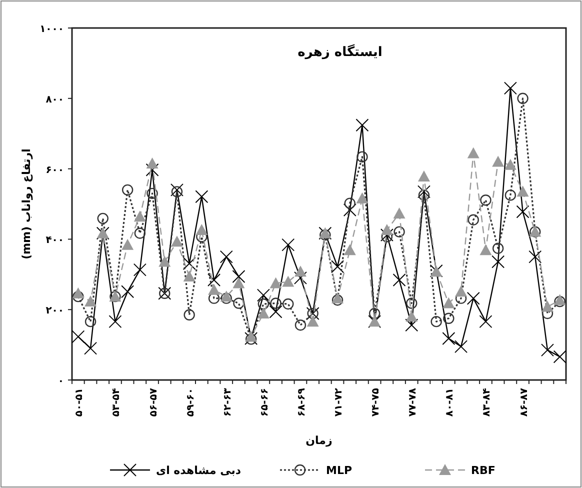 The image size is (582, 488). Describe the element at coordinates (228, 402) in the screenshot. I see `x-tick-label: ۶۲-۶۳` at that location.